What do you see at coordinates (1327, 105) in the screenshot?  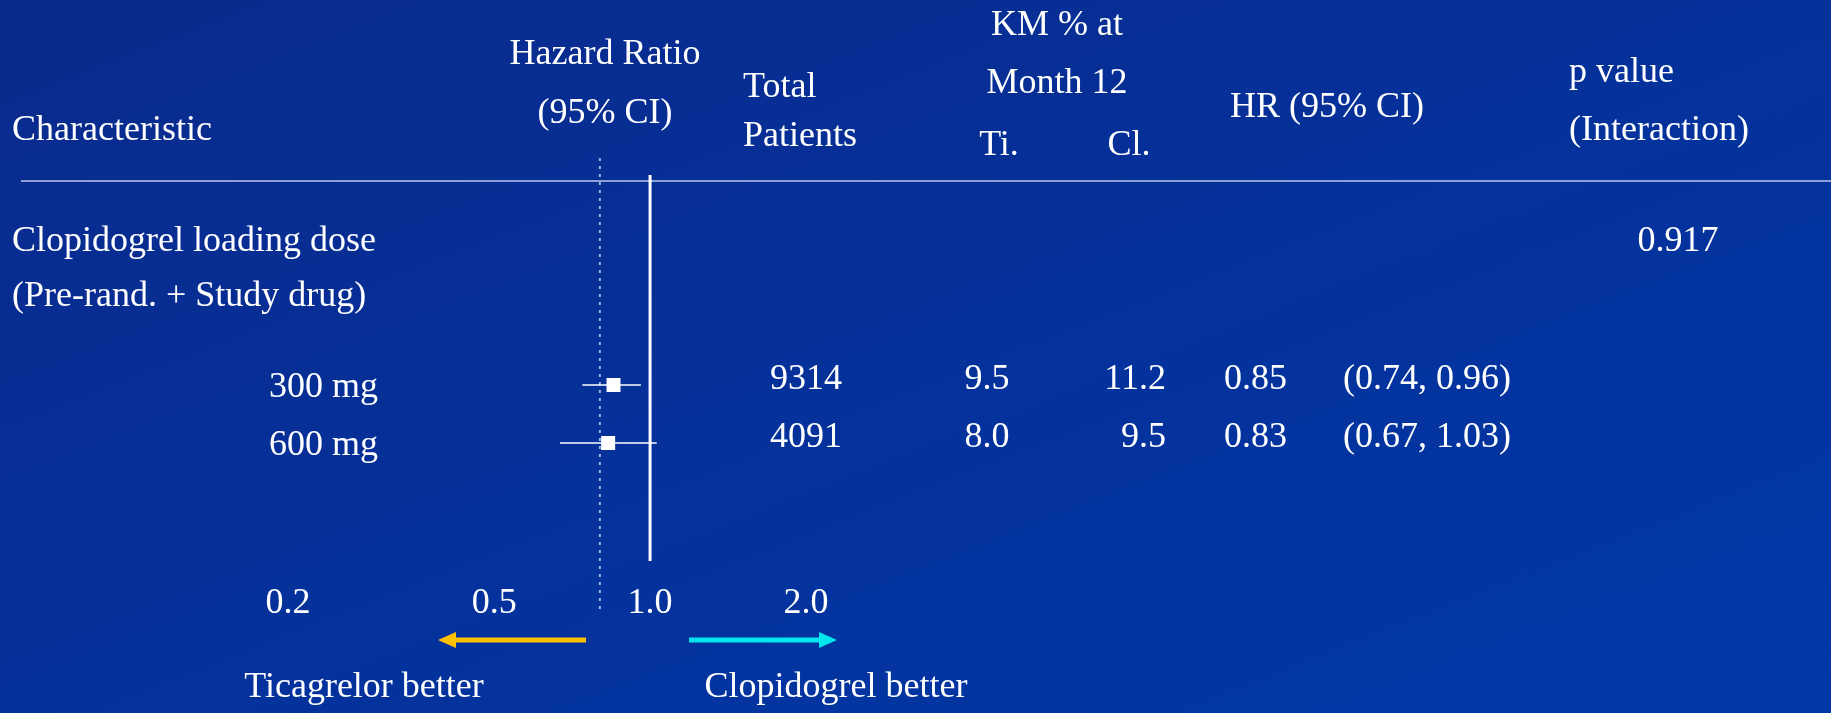 I see `text: HR (95% CI)` at bounding box center [1327, 105].